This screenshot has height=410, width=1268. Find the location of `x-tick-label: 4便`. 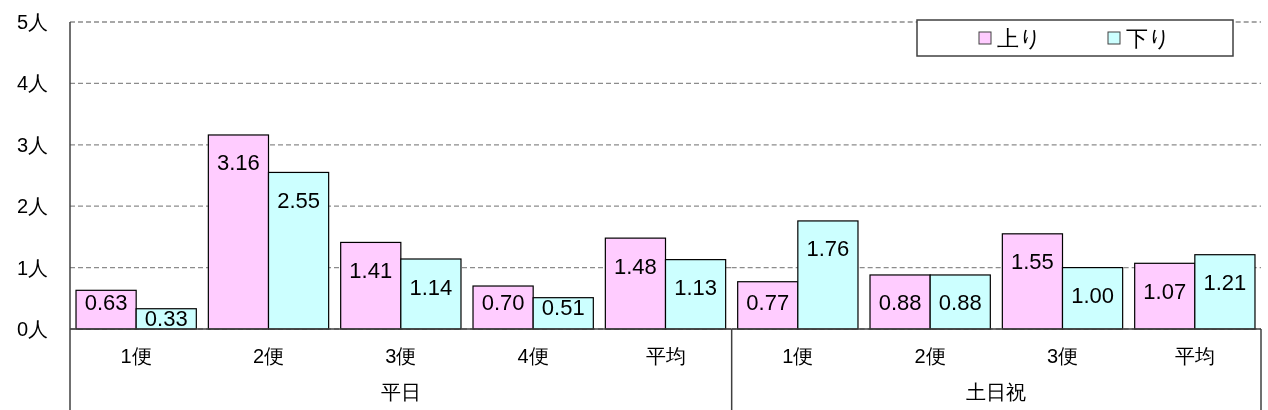

x-tick-label: 4便 is located at coordinates (533, 356).